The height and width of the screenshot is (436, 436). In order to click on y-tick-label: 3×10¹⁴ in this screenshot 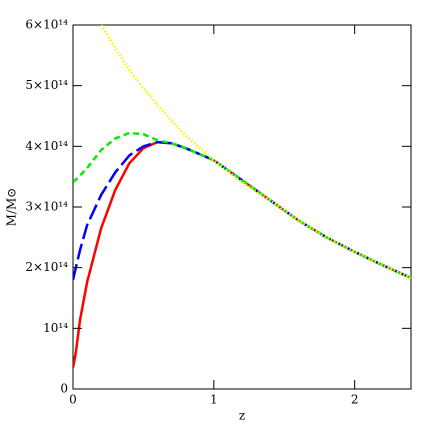, I will do `click(46, 207)`.